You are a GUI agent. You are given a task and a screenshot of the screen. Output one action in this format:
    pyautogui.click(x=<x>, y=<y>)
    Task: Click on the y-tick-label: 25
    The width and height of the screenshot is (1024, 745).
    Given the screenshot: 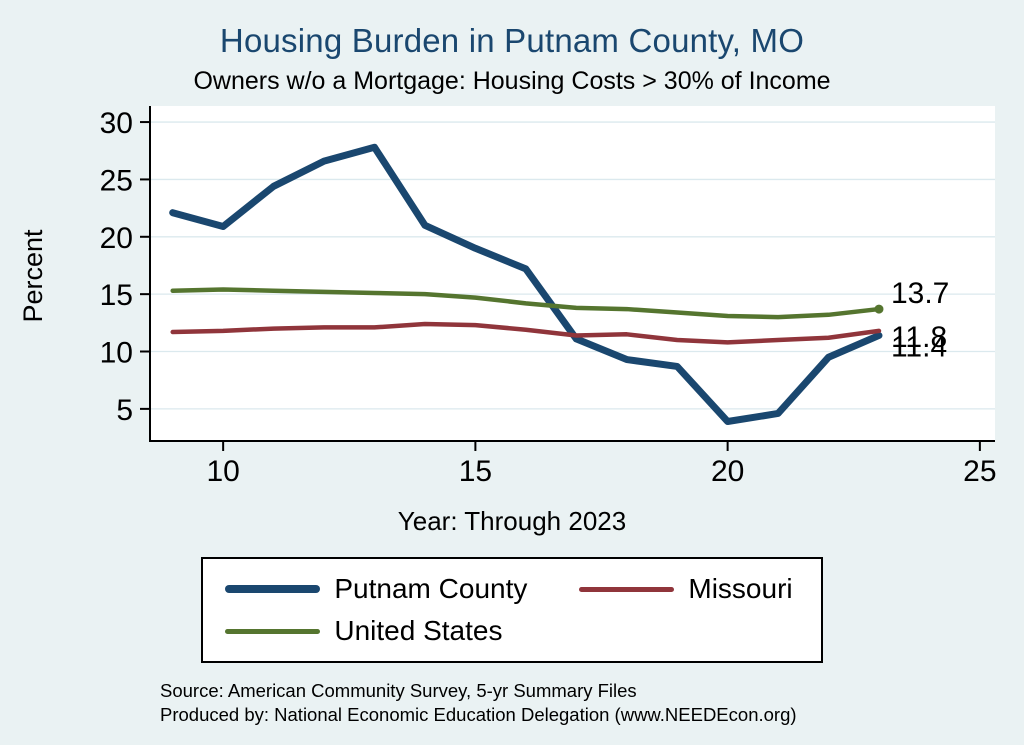 What is the action you would take?
    pyautogui.click(x=116, y=180)
    